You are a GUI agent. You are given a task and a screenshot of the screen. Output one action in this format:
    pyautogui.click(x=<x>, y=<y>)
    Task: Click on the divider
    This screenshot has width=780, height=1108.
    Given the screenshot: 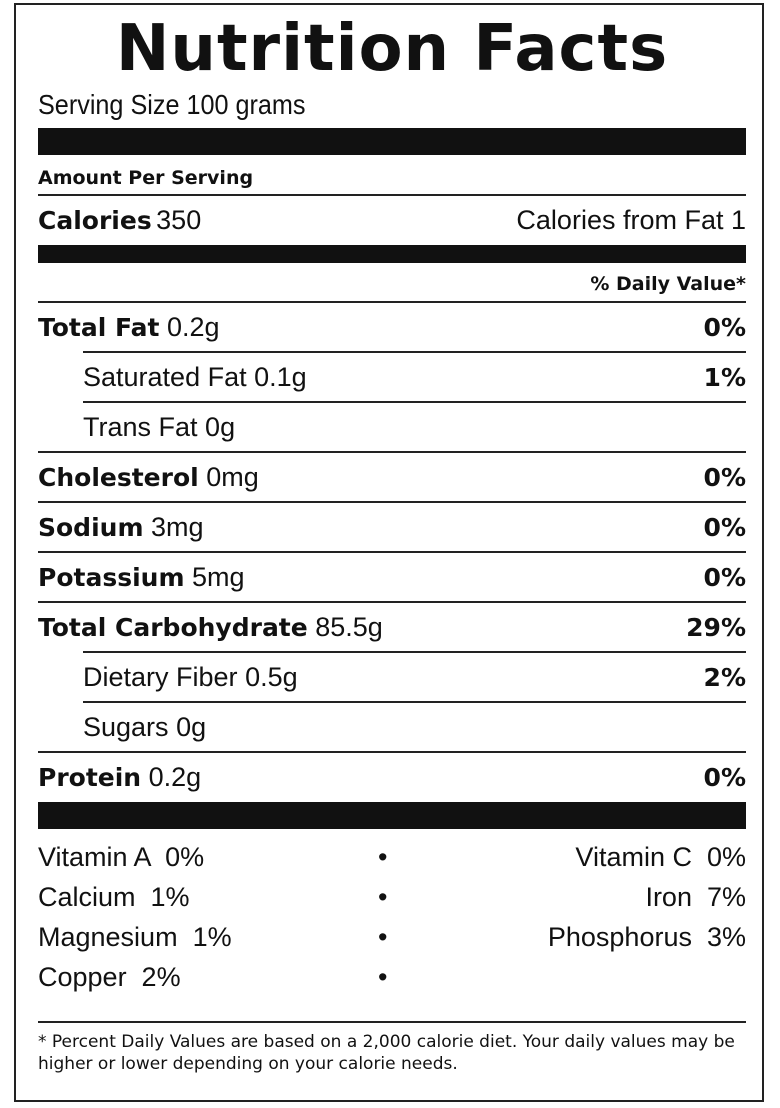 What is the action you would take?
    pyautogui.click(x=392, y=195)
    